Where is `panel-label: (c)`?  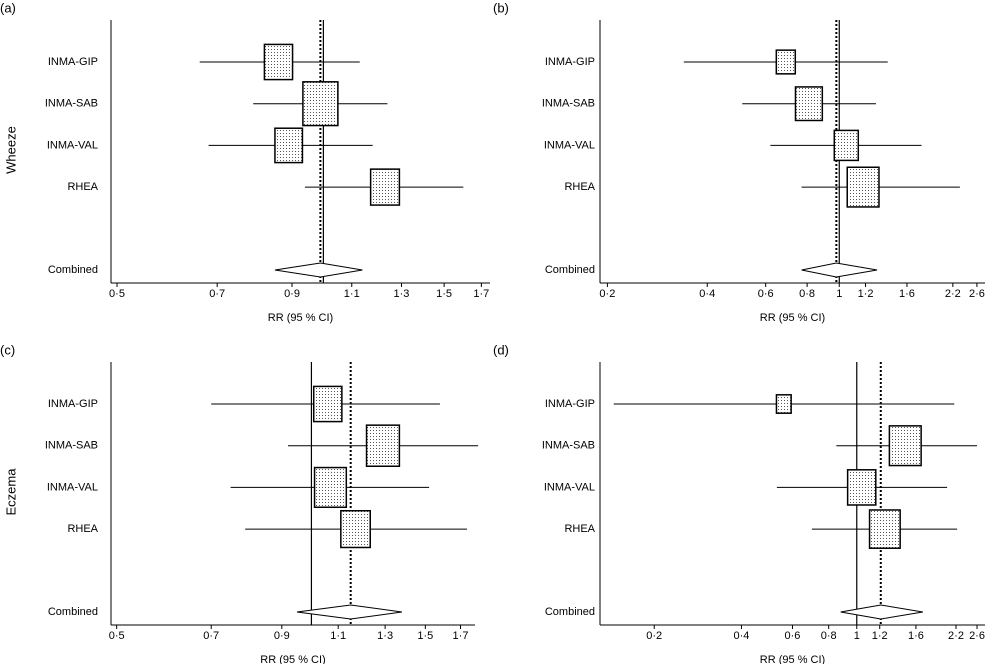
panel-label: (c) is located at coordinates (7, 349).